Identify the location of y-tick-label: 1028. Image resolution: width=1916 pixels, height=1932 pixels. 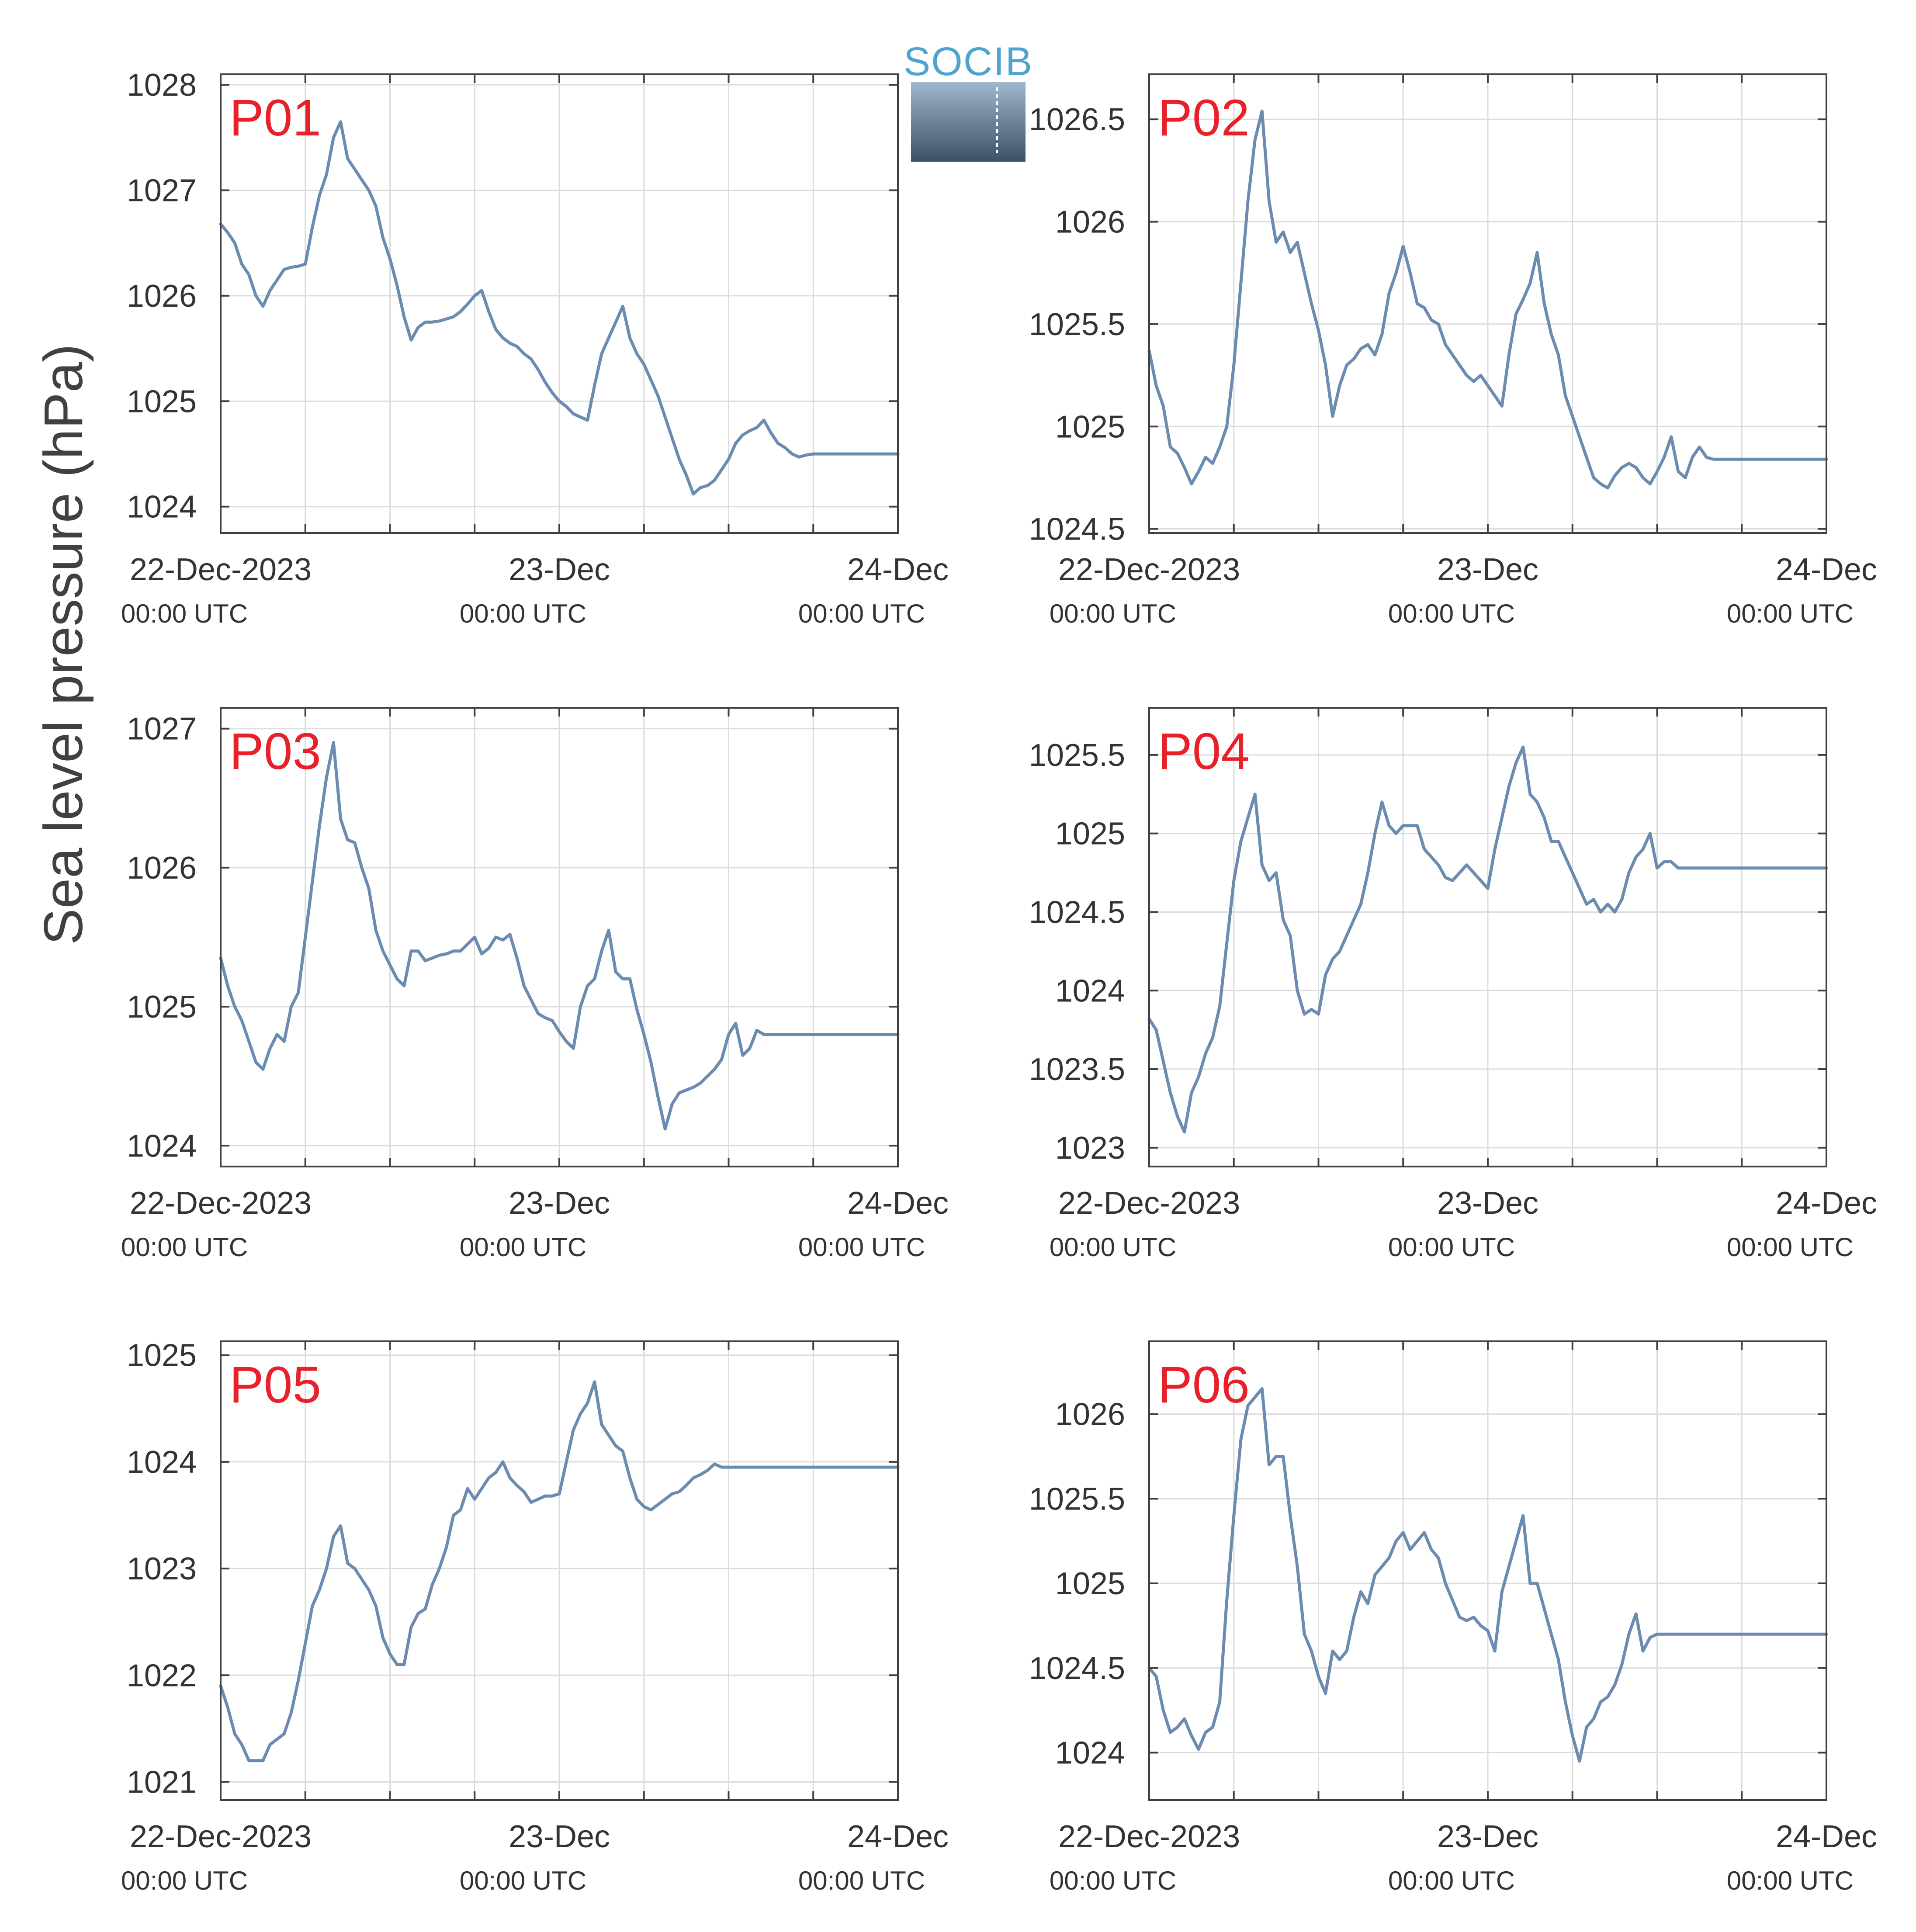
(162, 85).